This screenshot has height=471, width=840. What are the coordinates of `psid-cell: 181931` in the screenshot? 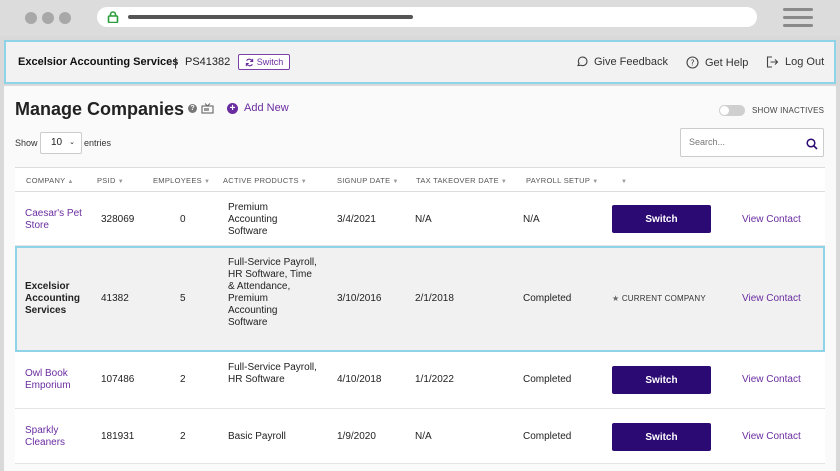 It's located at (118, 436).